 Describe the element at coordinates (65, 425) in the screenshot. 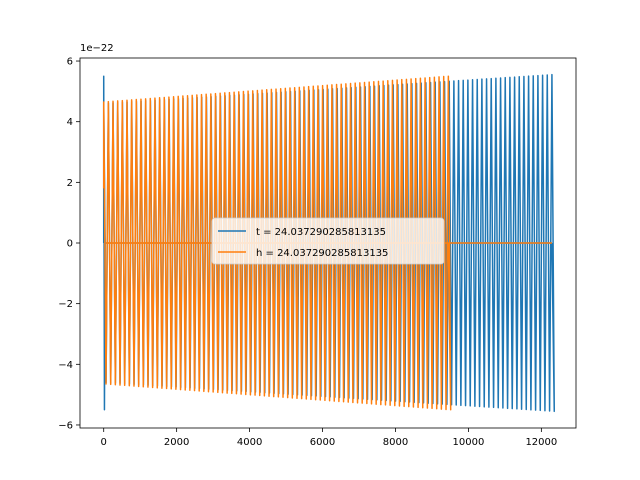

I see `y-tick-label: −6` at that location.